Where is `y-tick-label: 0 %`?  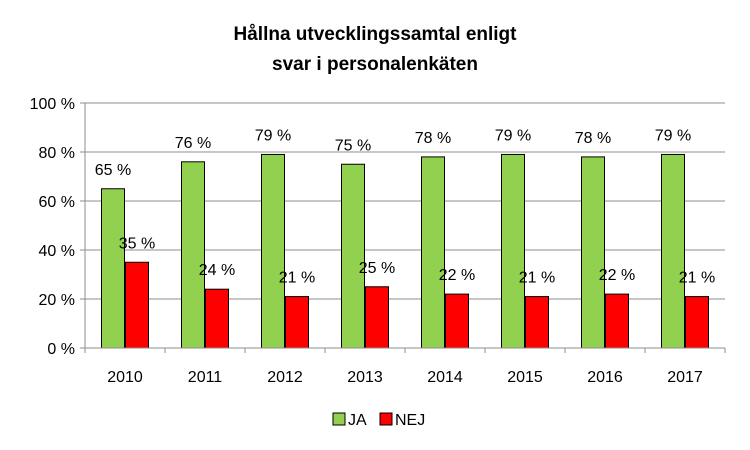 y-tick-label: 0 % is located at coordinates (61, 349).